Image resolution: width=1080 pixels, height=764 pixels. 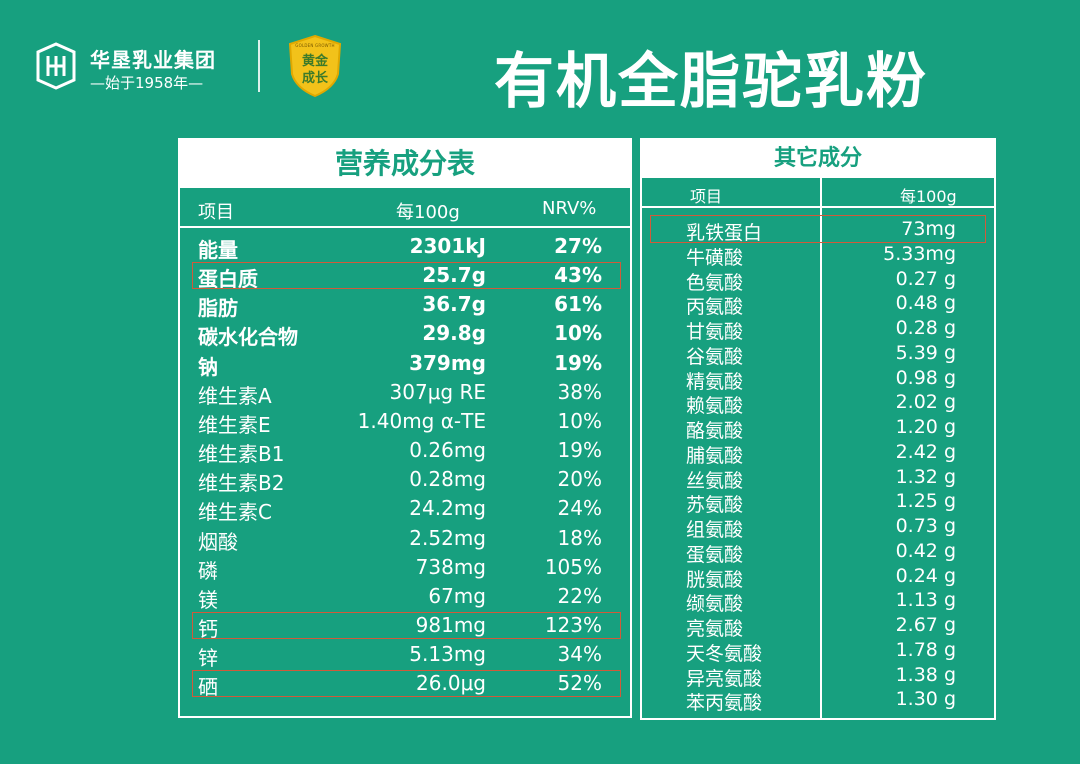 I want to click on nutrient-nrv: 52%, so click(x=579, y=683).